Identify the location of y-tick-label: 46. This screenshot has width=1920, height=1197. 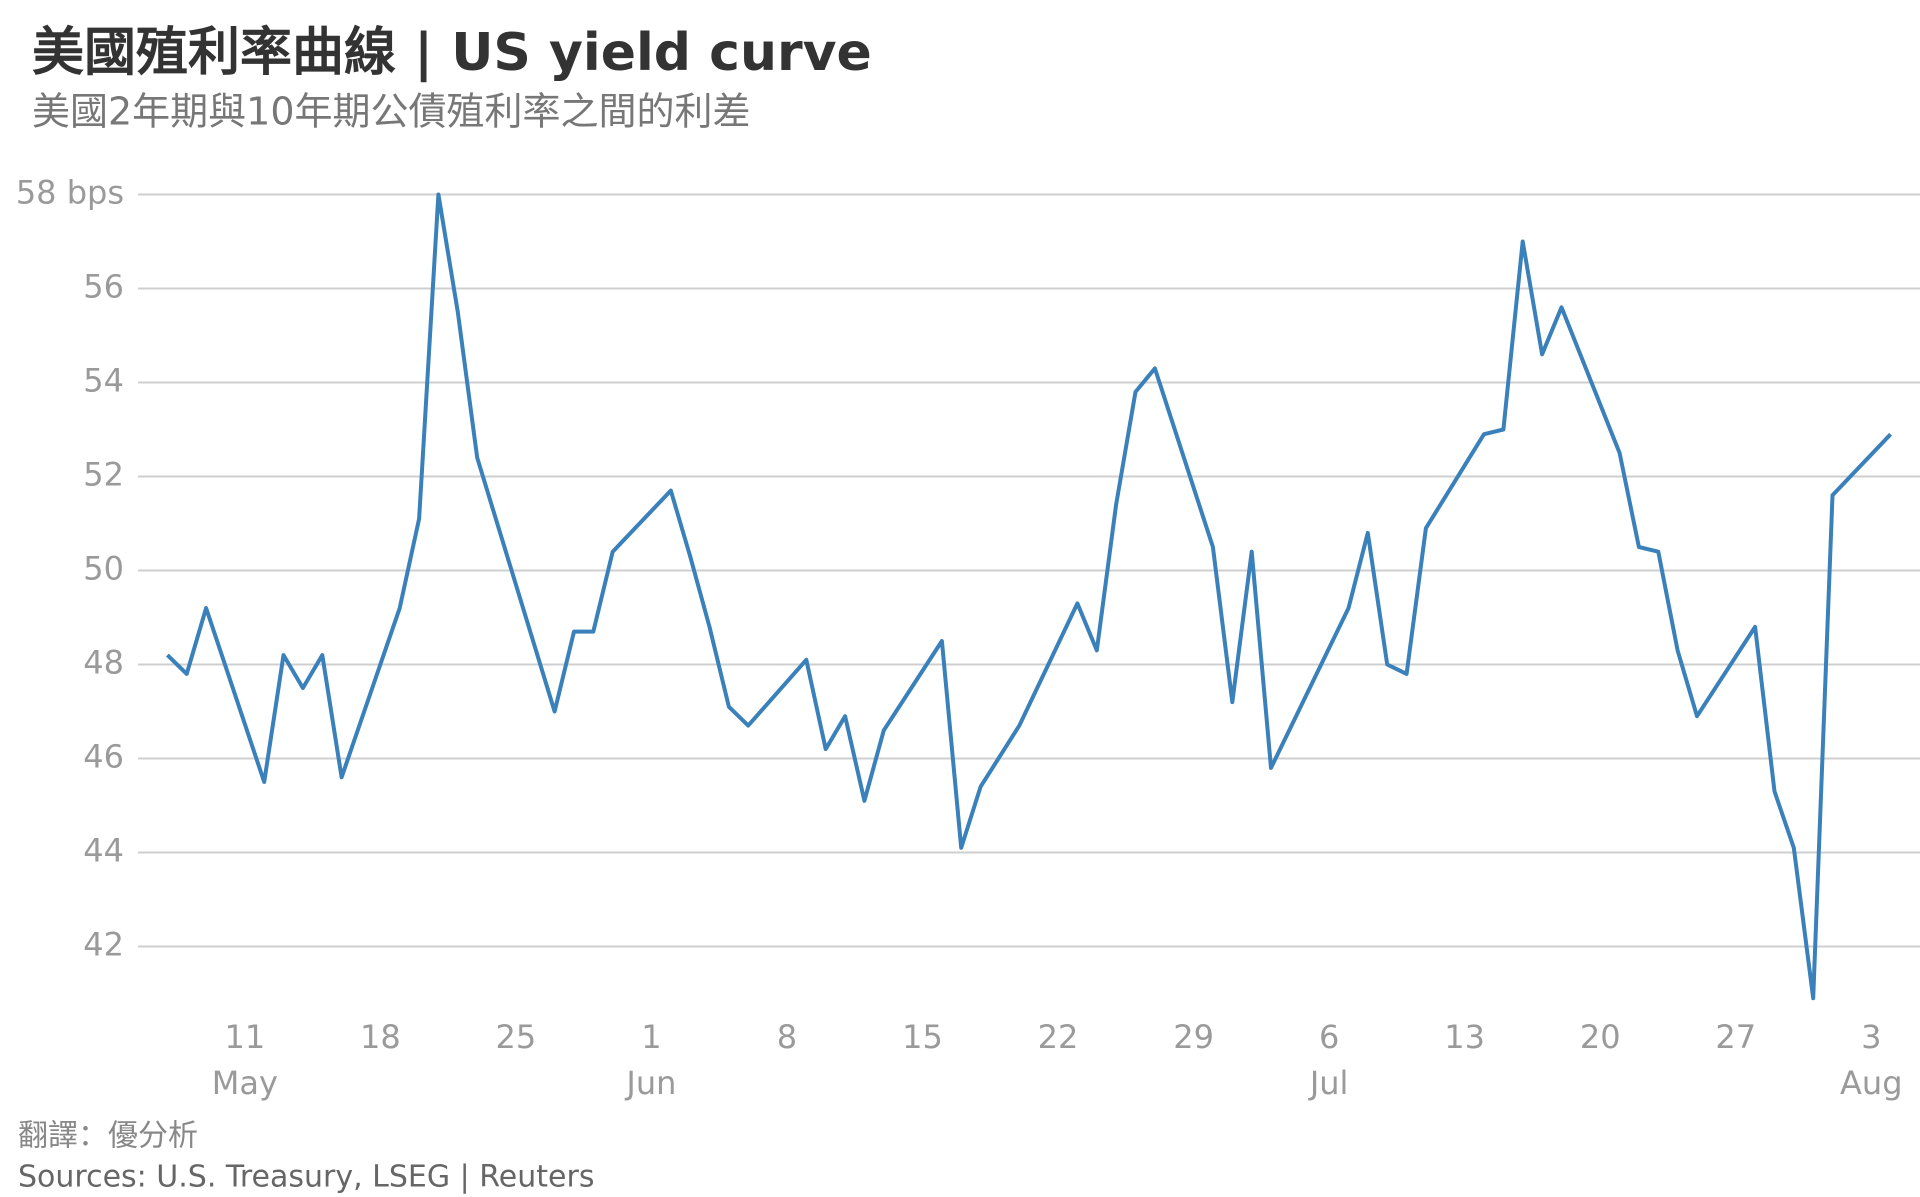
(103, 757).